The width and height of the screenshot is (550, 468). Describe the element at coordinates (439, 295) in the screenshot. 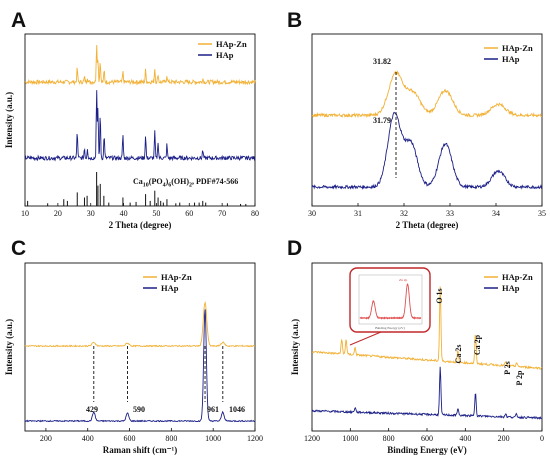

I see `panel-d-label-o1s: O 1s` at that location.